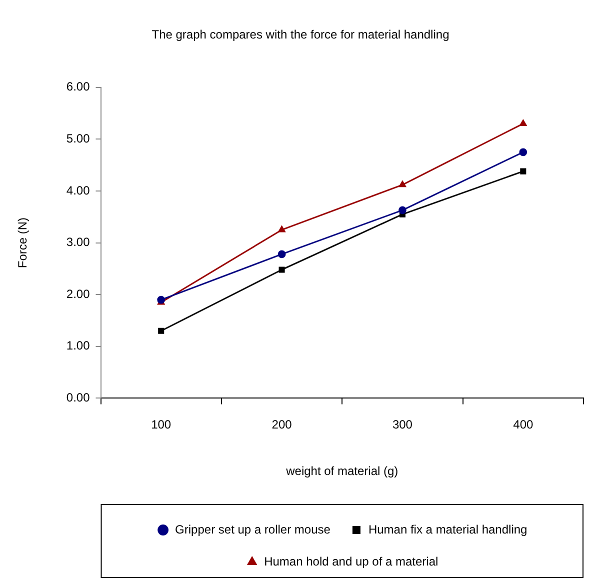 The image size is (597, 586). What do you see at coordinates (78, 293) in the screenshot?
I see `y-tick-label: 2.00` at bounding box center [78, 293].